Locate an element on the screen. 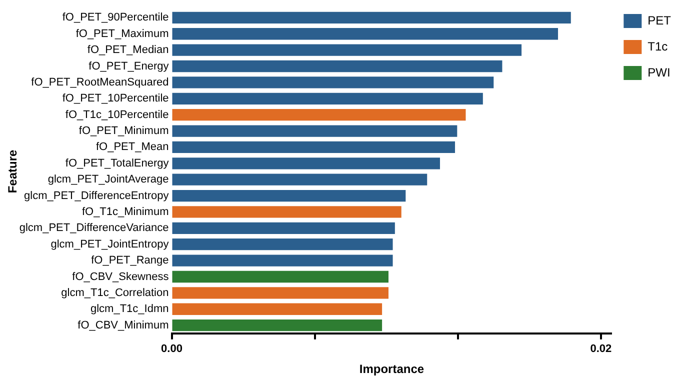 The height and width of the screenshot is (383, 685). y-tick-label: fO_PET_Maximum is located at coordinates (122, 34).